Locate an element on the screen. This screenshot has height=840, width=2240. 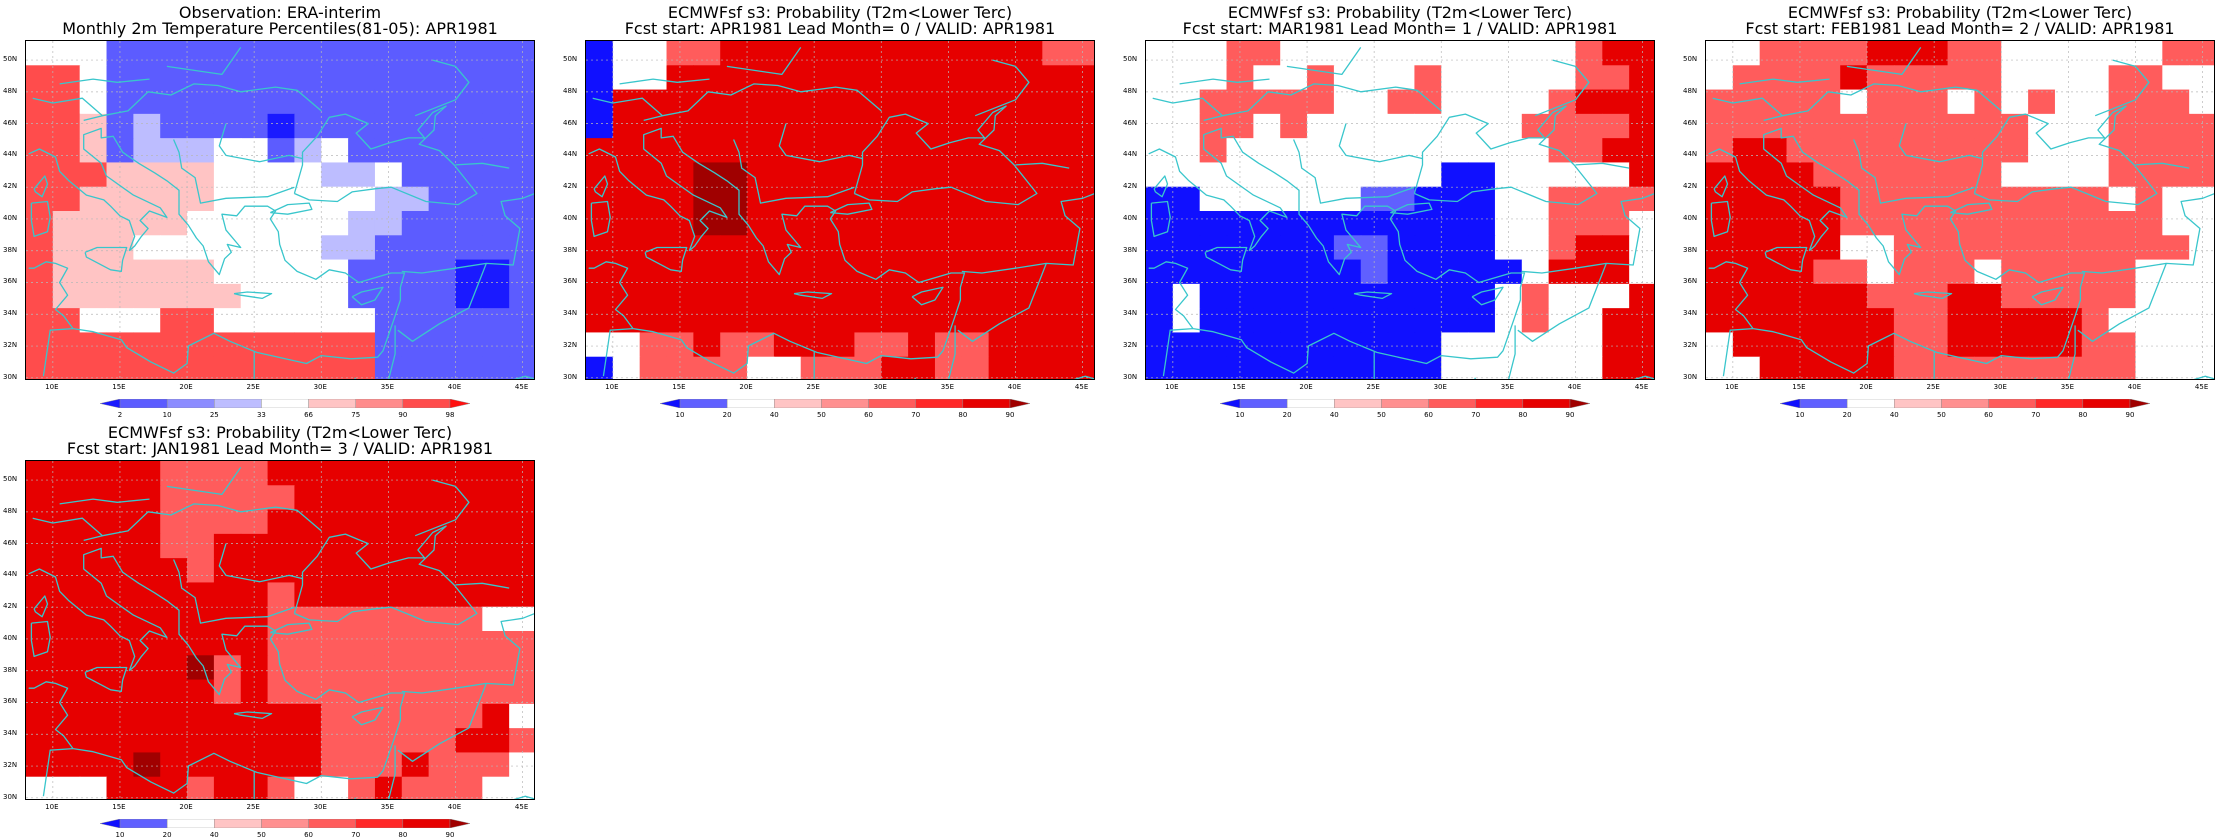
lat-tick-label: 34N is located at coordinates (10, 733).